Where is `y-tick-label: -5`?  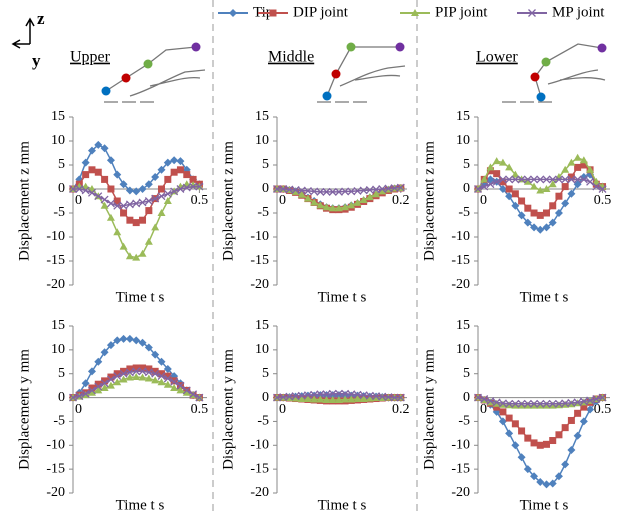 y-tick-label: -5 is located at coordinates (263, 421).